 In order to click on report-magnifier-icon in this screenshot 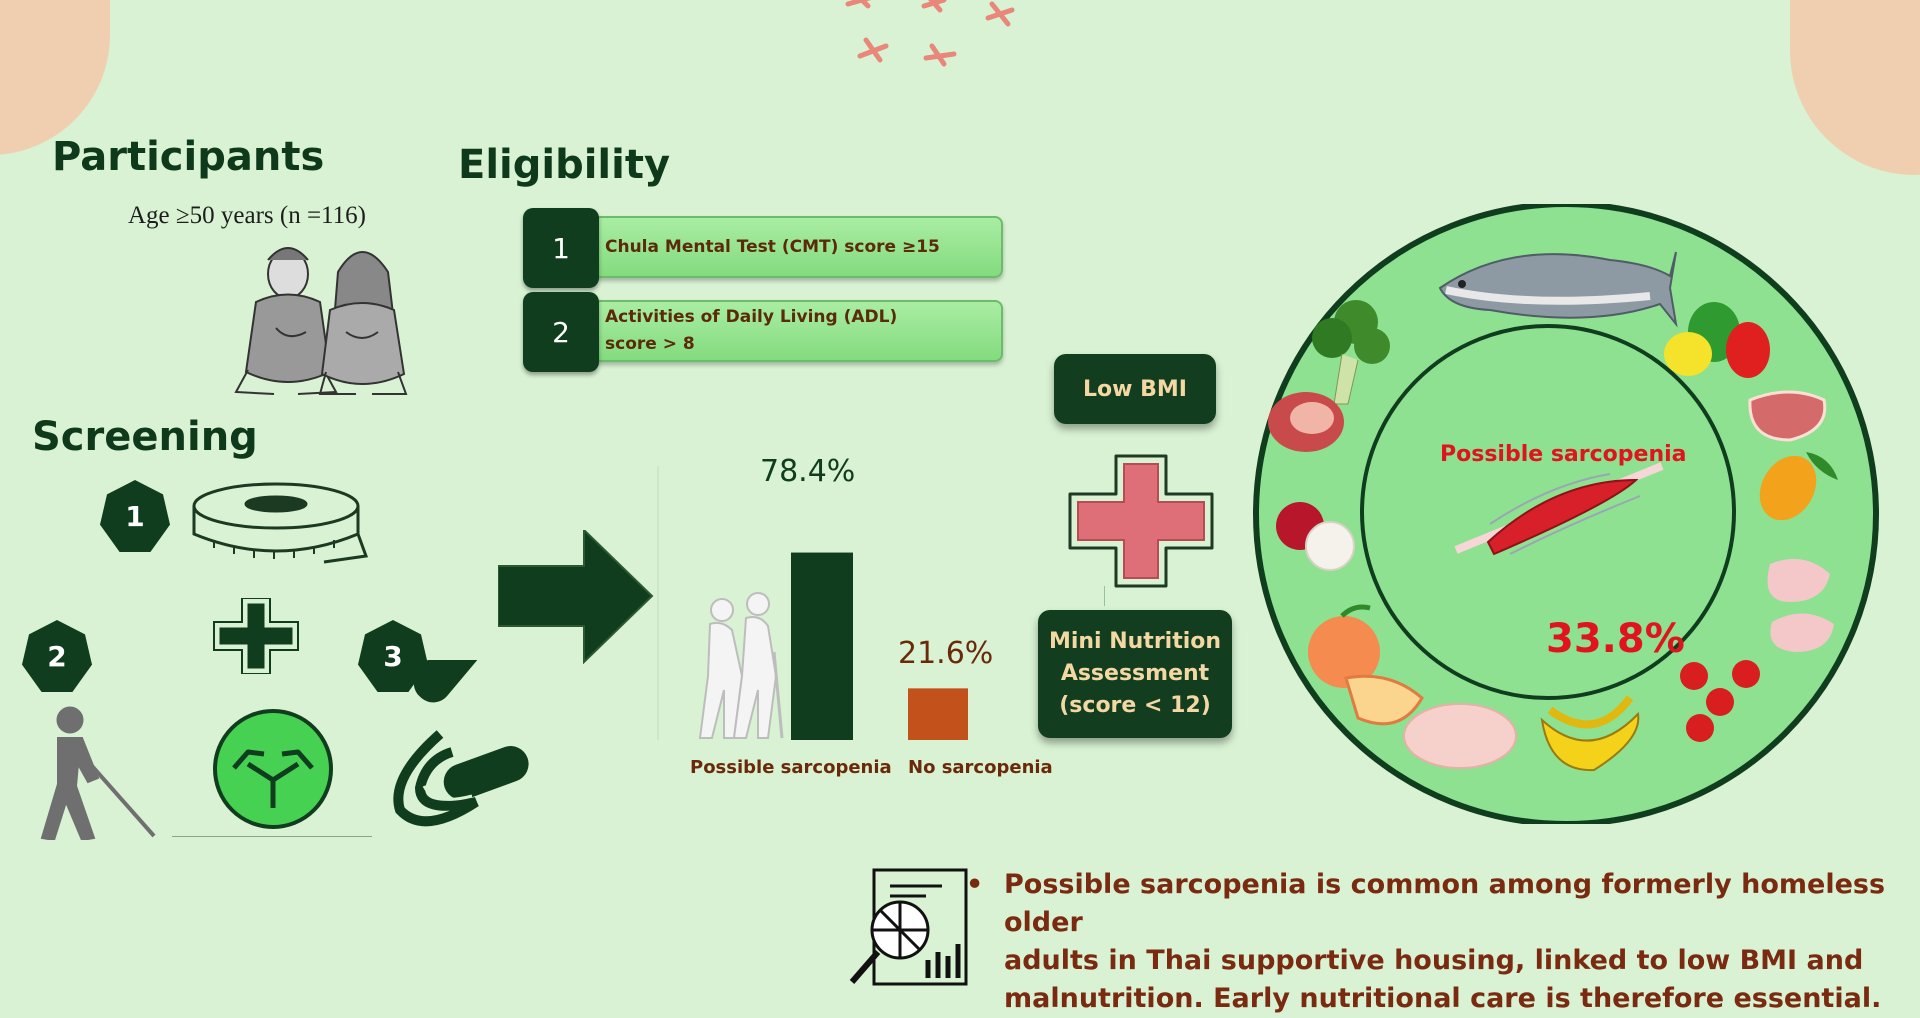, I will do `click(908, 927)`.